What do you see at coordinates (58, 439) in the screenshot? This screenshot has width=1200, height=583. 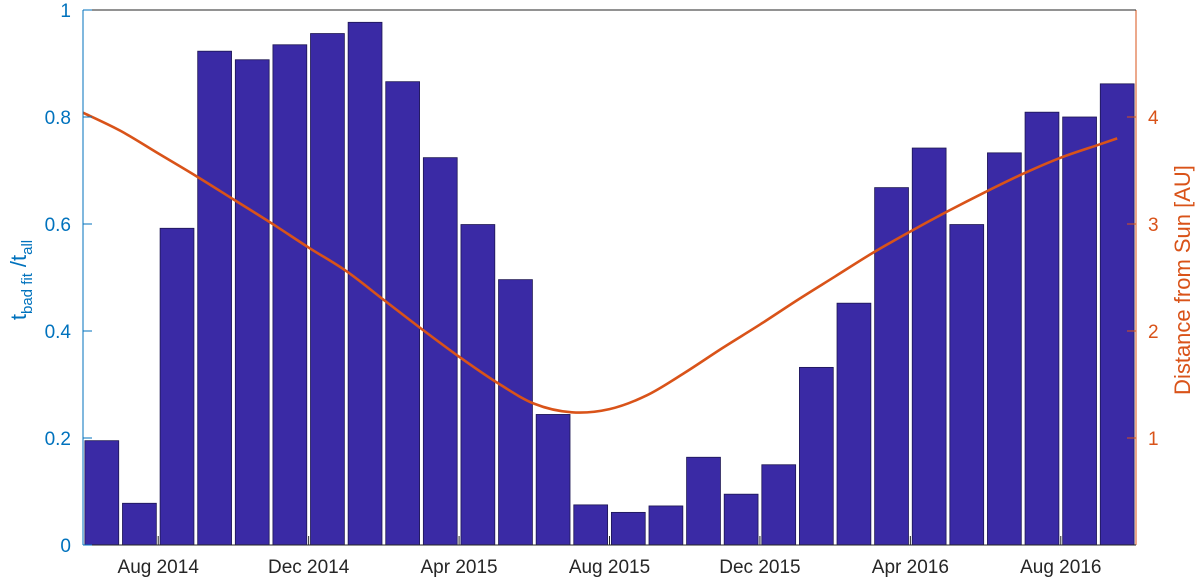 I see `y-left-tick-label: 0.2` at bounding box center [58, 439].